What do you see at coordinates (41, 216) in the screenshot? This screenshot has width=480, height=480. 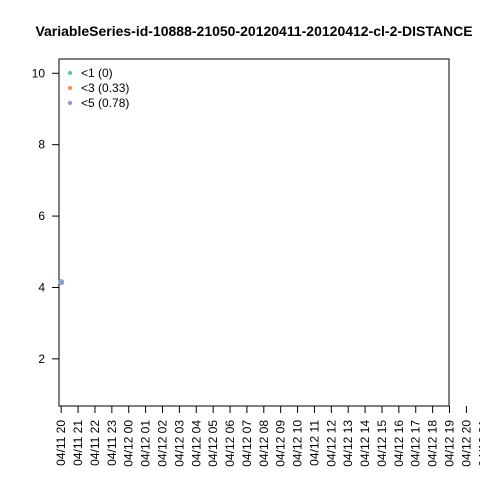 I see `y-tick-label: 6` at bounding box center [41, 216].